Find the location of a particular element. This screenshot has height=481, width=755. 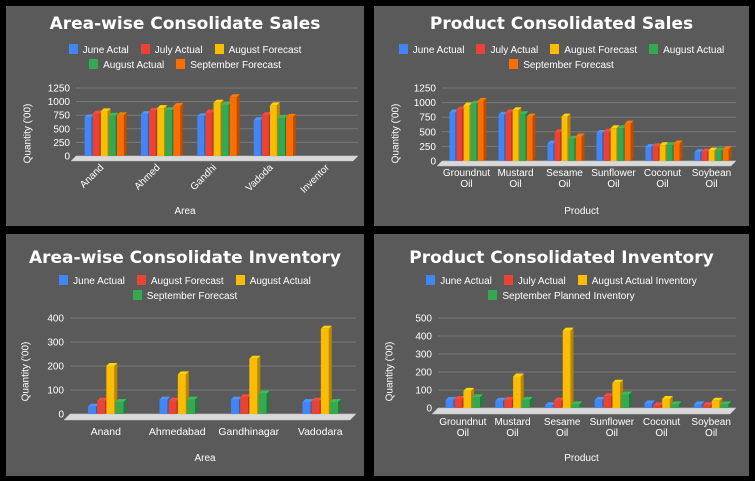

legend-label: September Planned Inventory is located at coordinates (568, 296).